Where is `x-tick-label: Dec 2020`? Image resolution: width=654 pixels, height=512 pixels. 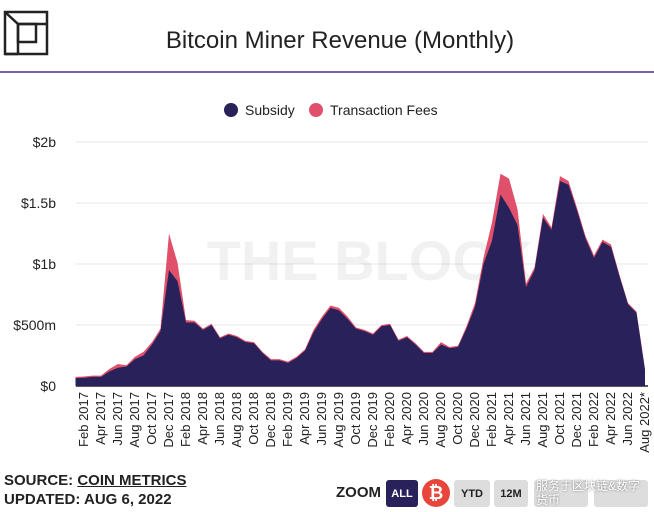 x-tick-label: Dec 2020 is located at coordinates (474, 420).